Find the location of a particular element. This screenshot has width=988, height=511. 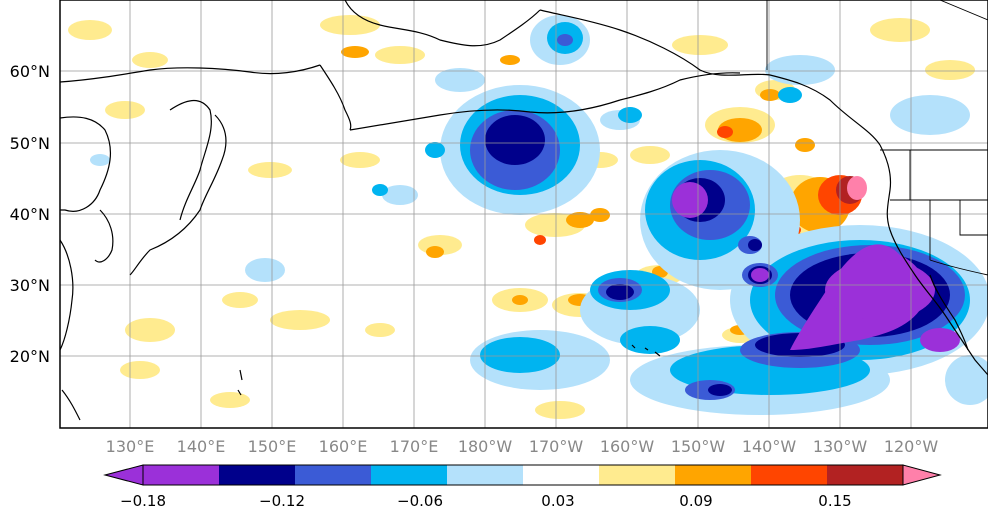

colorbar-tick-labels: −0.18 −0.12 −0.06 0.03 0.09 0.15 is located at coordinates (486, 501).